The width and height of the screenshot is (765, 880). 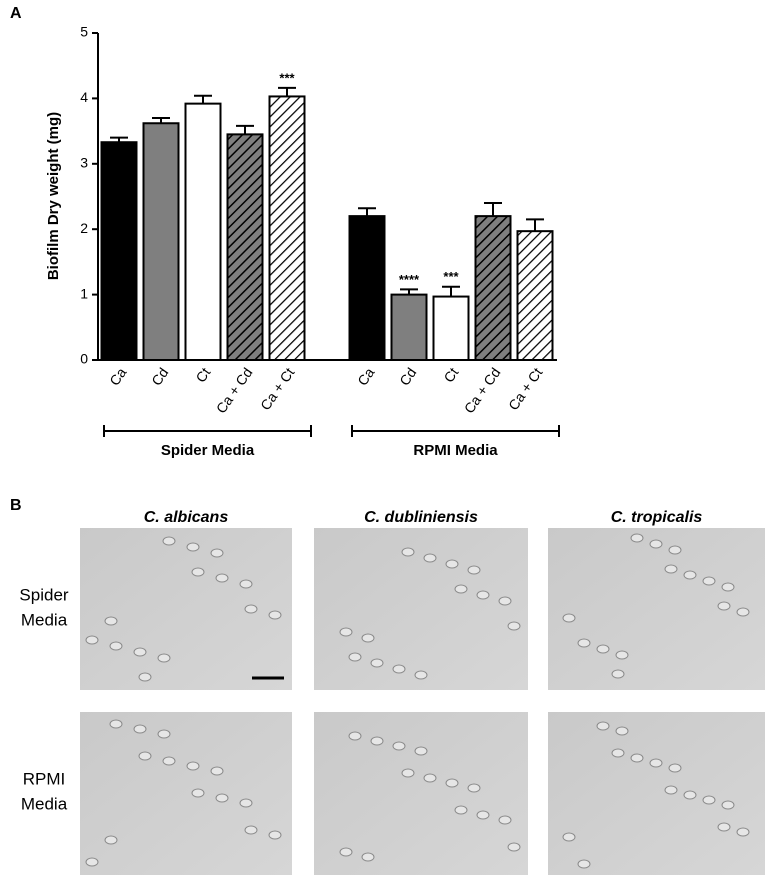 I want to click on y-tick-label: 5, so click(x=84, y=32).